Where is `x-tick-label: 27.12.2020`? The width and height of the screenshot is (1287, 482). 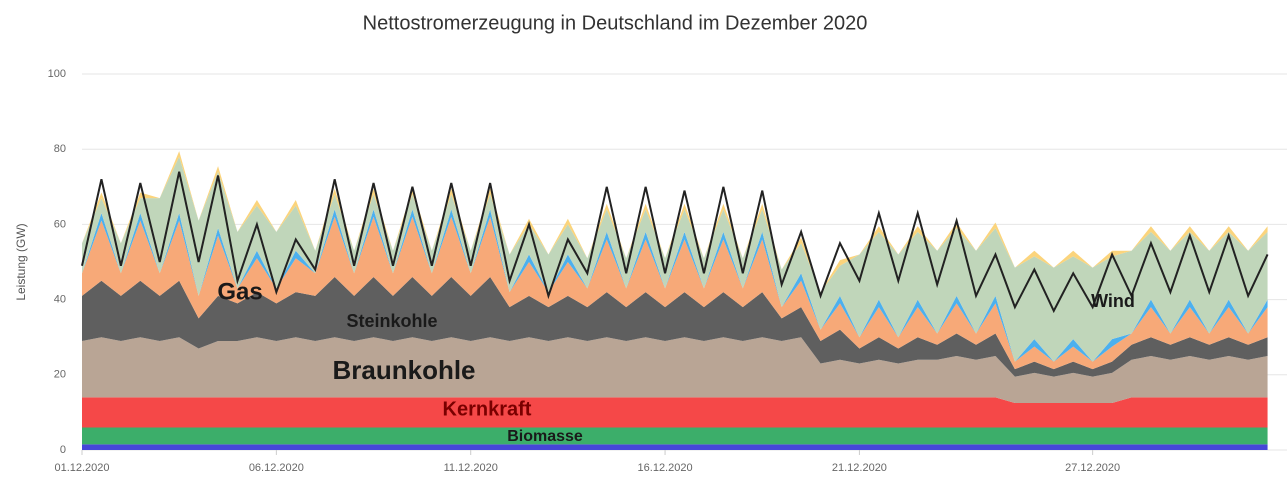 x-tick-label: 27.12.2020 is located at coordinates (1092, 468).